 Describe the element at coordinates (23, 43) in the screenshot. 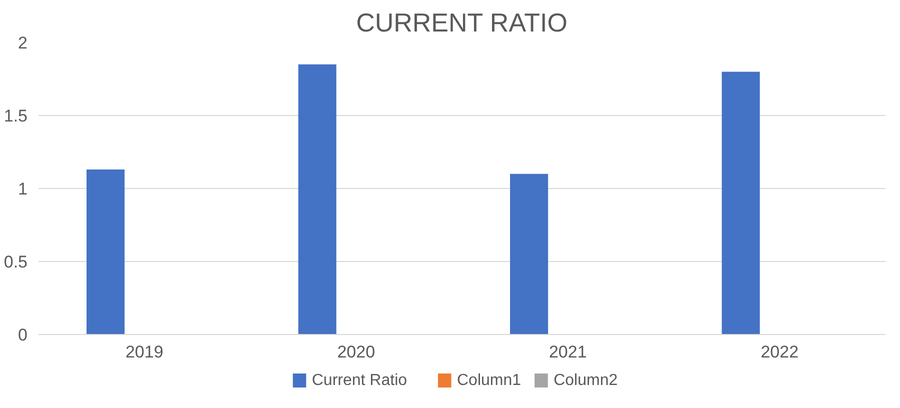

I see `y-tick-label: 2` at that location.